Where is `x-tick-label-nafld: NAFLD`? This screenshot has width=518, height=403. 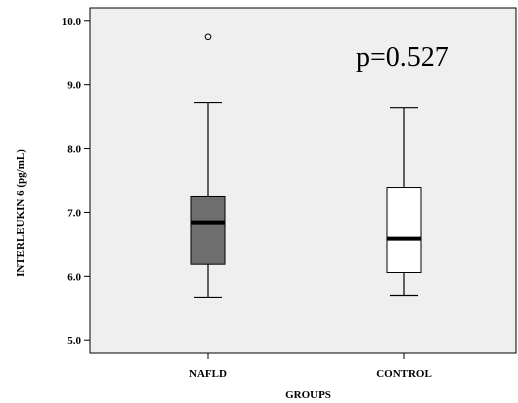
x-tick-label-nafld: NAFLD is located at coordinates (208, 374).